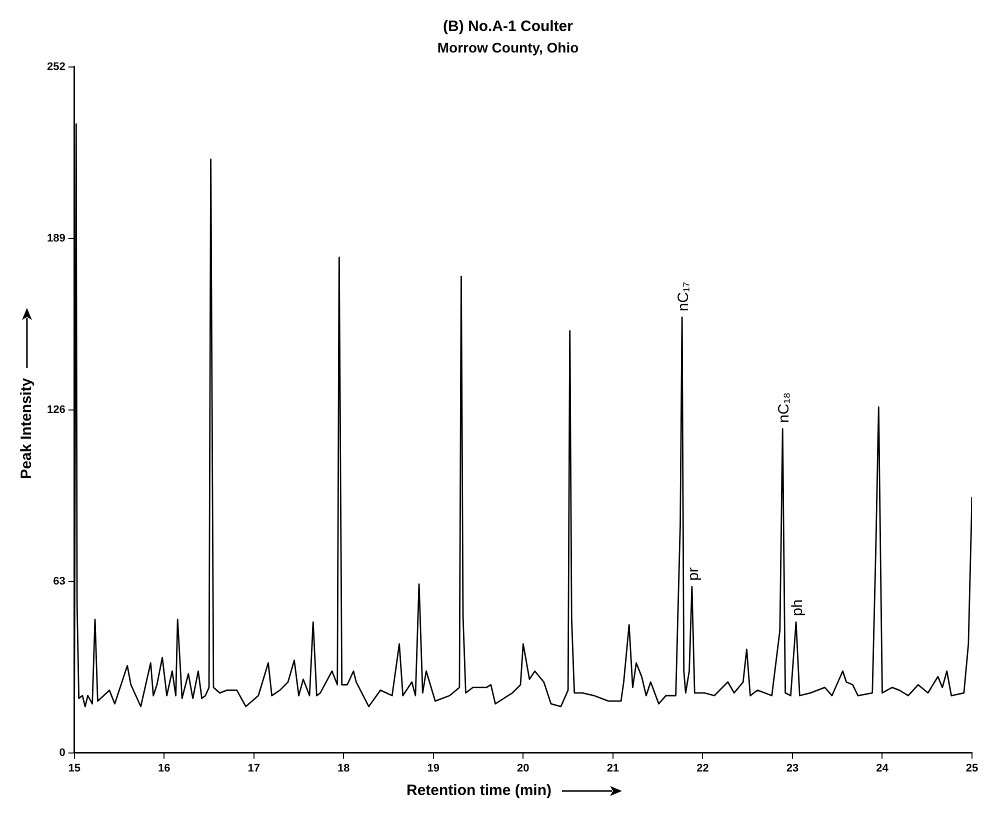 The width and height of the screenshot is (996, 834). What do you see at coordinates (254, 768) in the screenshot?
I see `x-tick-label: 17` at bounding box center [254, 768].